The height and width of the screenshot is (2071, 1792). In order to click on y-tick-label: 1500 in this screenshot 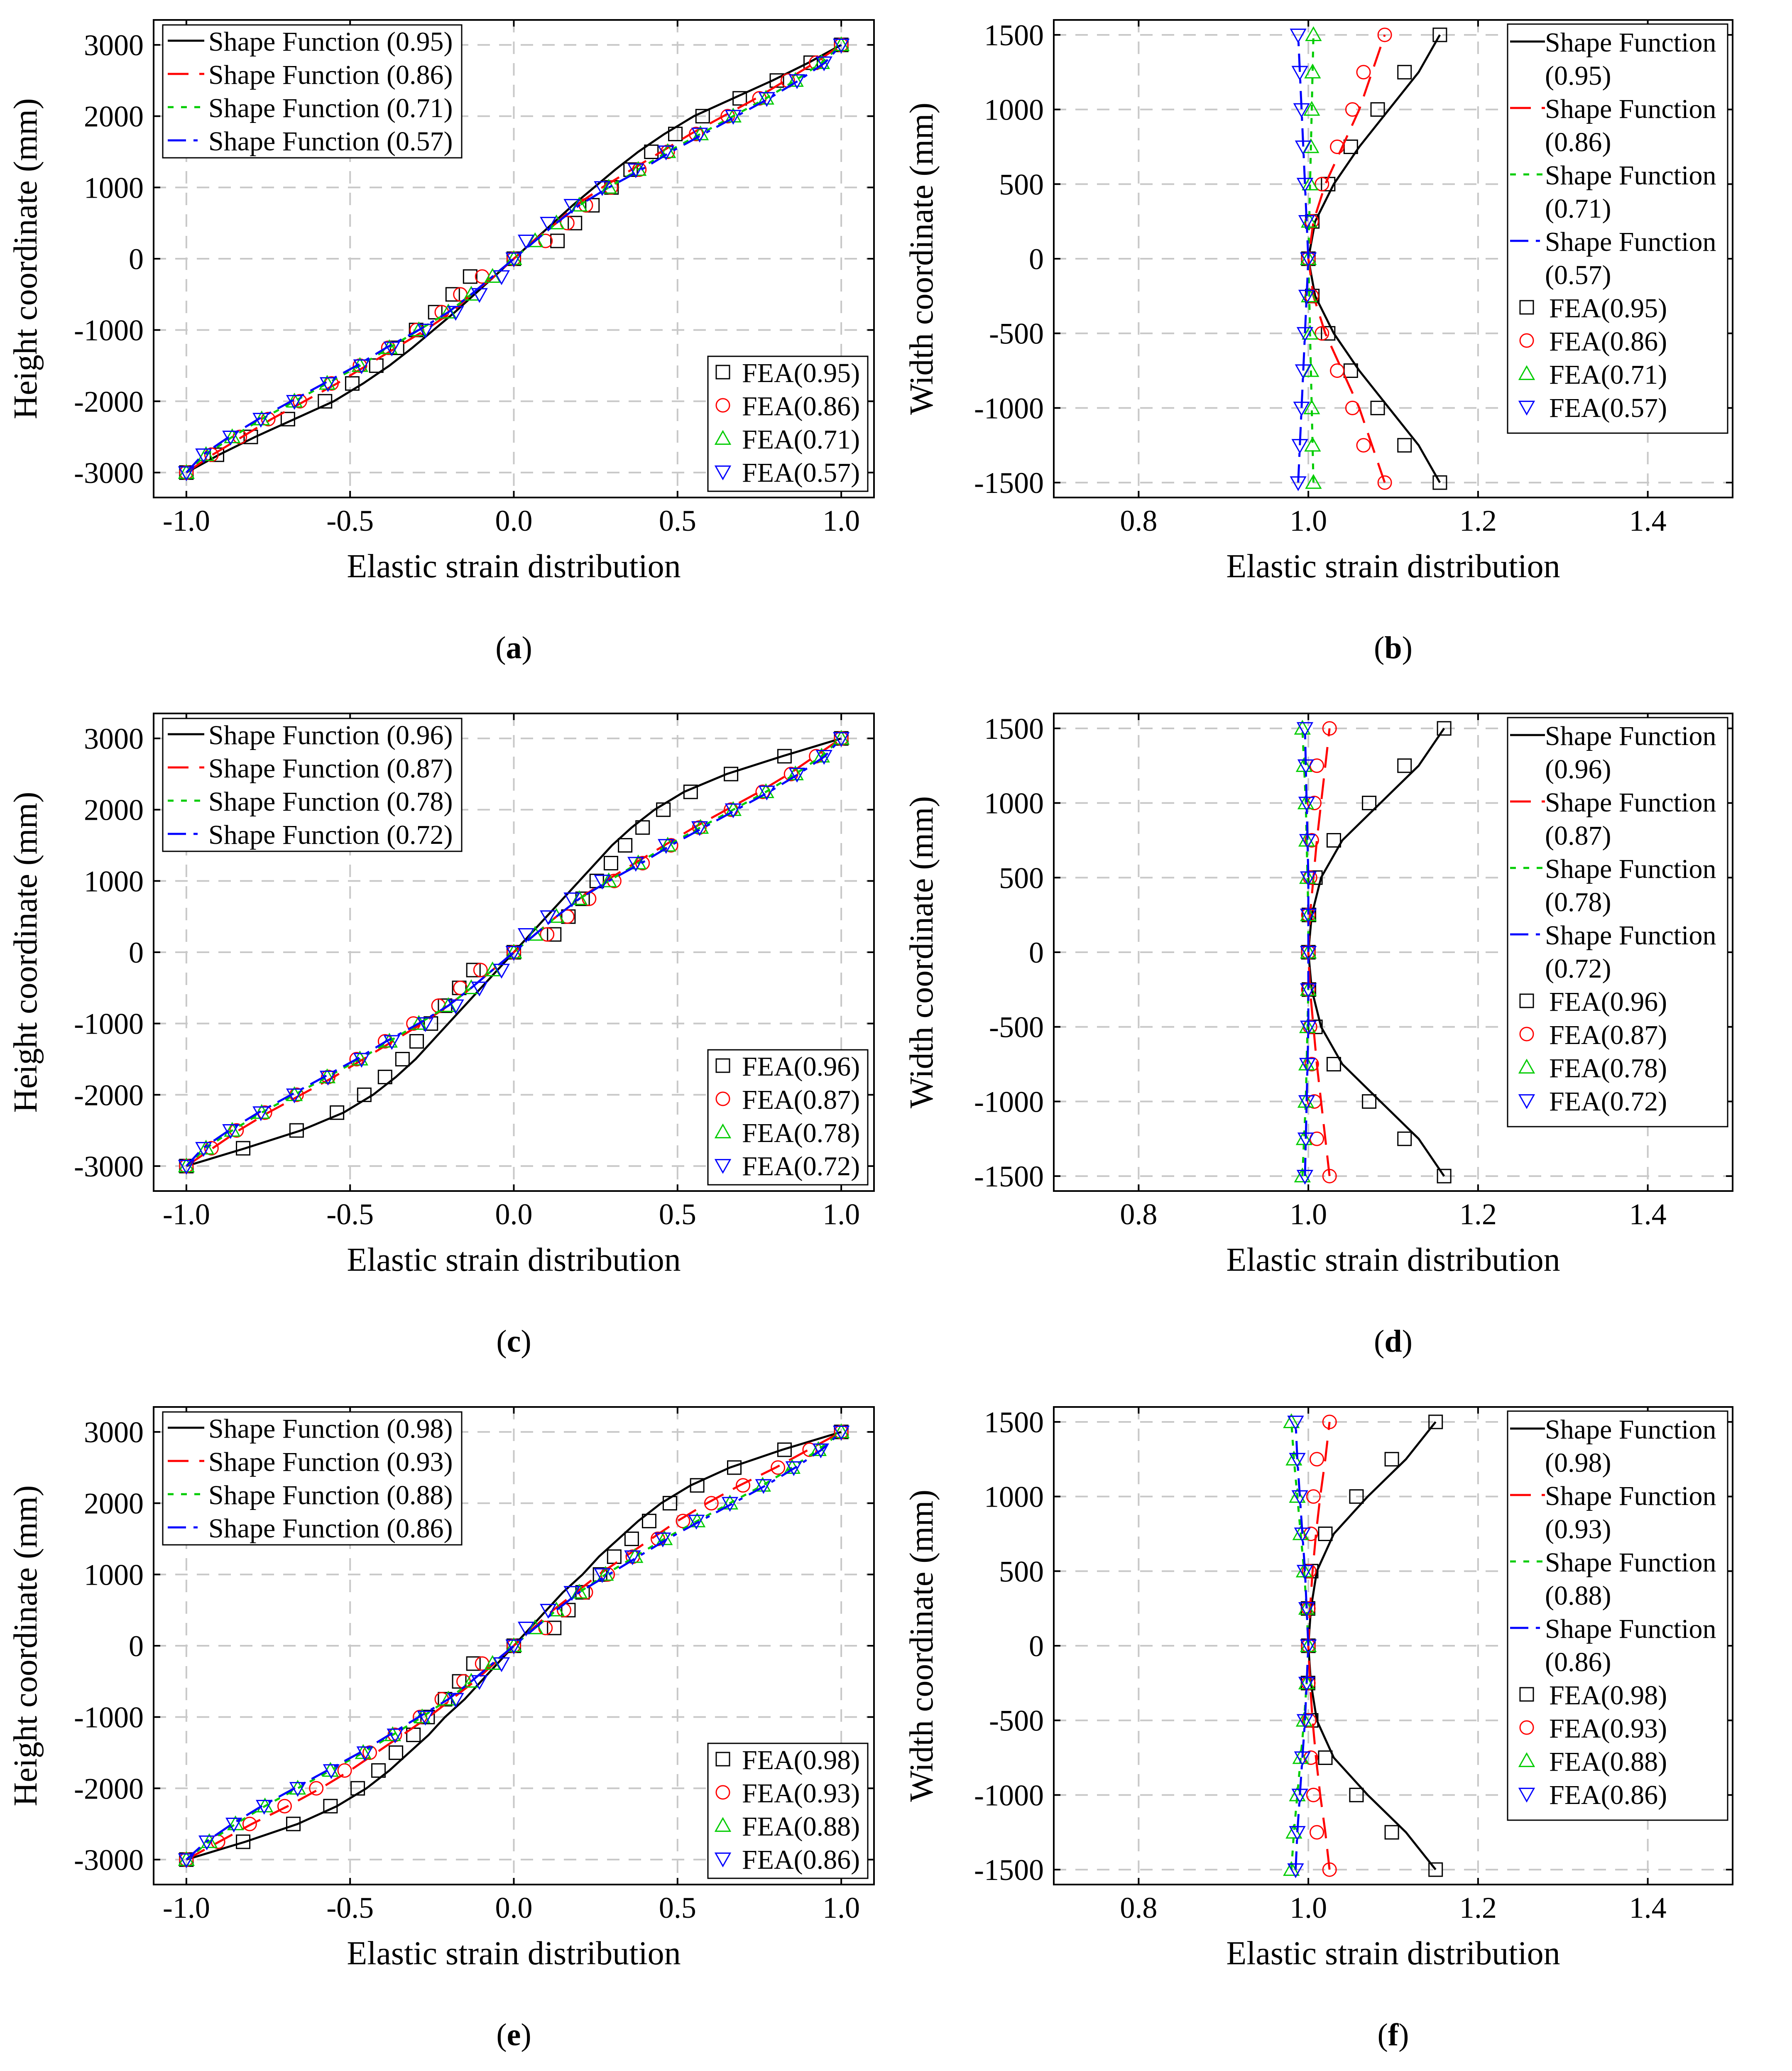, I will do `click(1014, 728)`.